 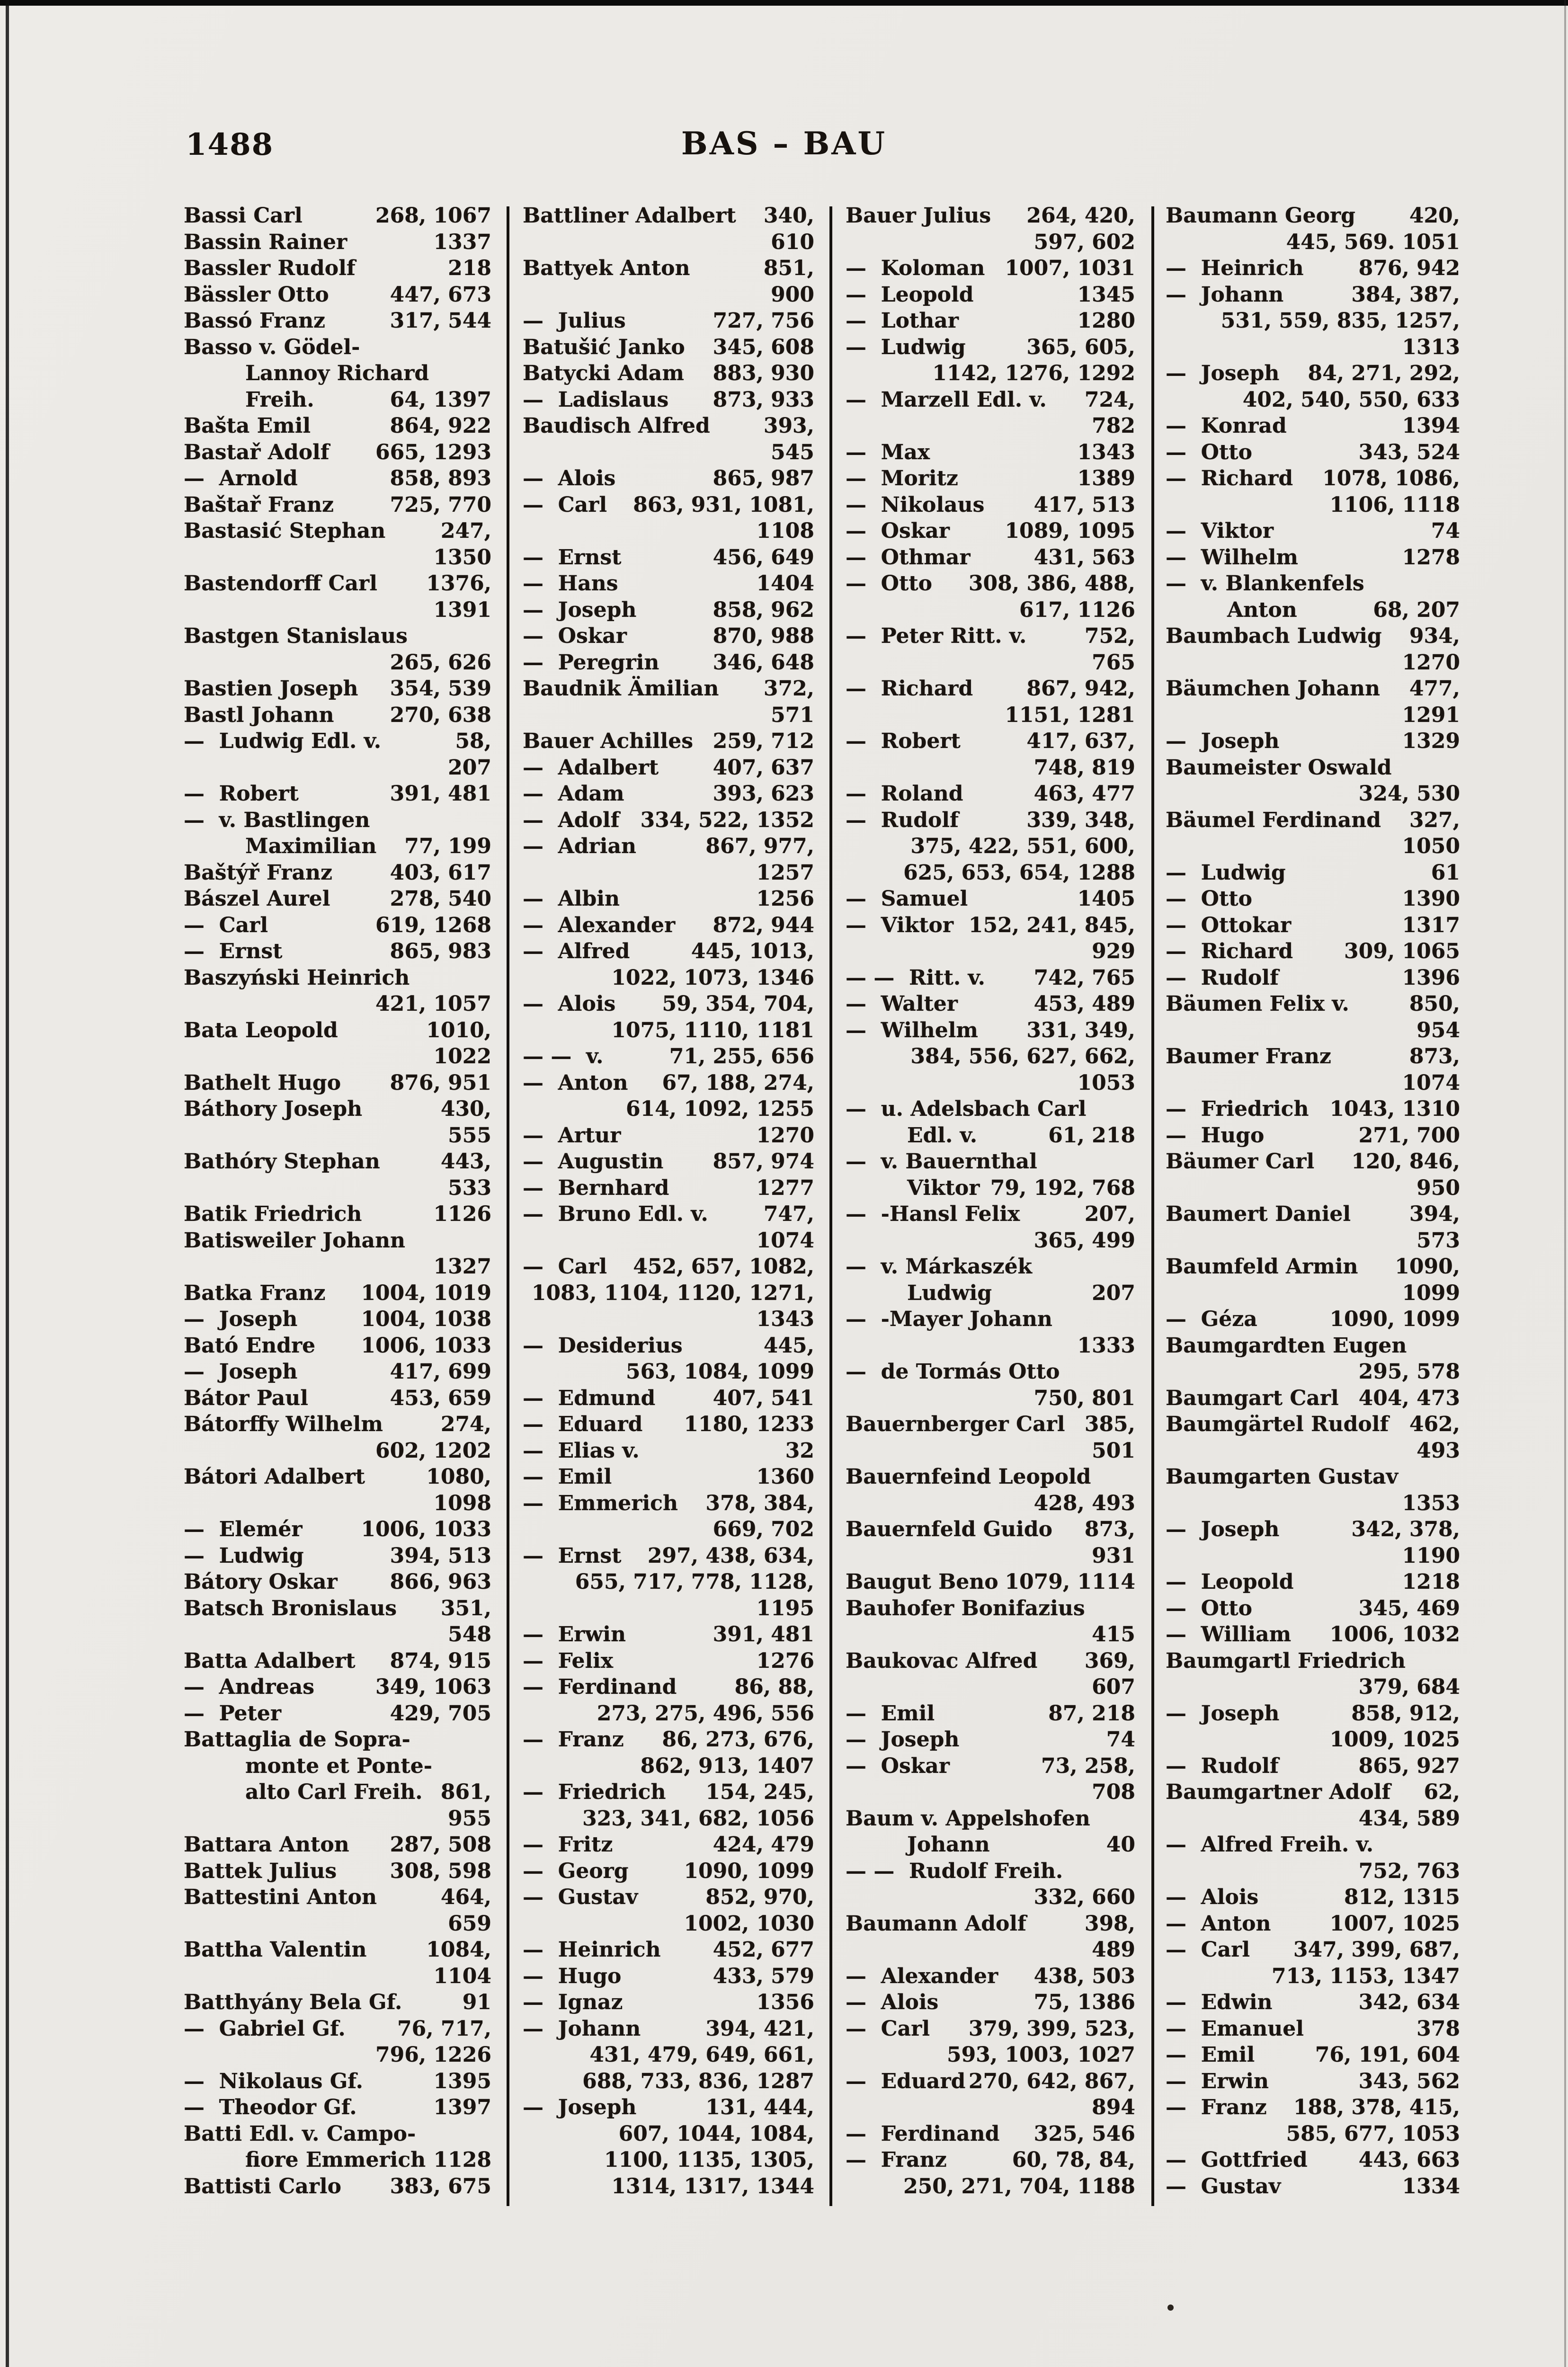 What do you see at coordinates (337, 833) in the screenshot?
I see `index-entry: — v. Bastlingen Maximilian 77, 199` at bounding box center [337, 833].